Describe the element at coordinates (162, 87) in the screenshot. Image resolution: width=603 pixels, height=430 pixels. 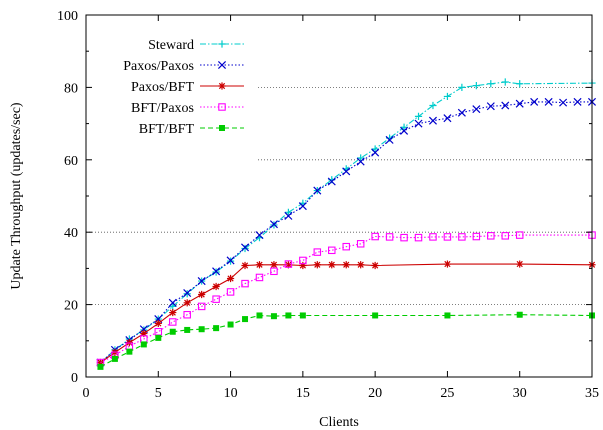
I see `legend-label: Paxos/BFT` at that location.